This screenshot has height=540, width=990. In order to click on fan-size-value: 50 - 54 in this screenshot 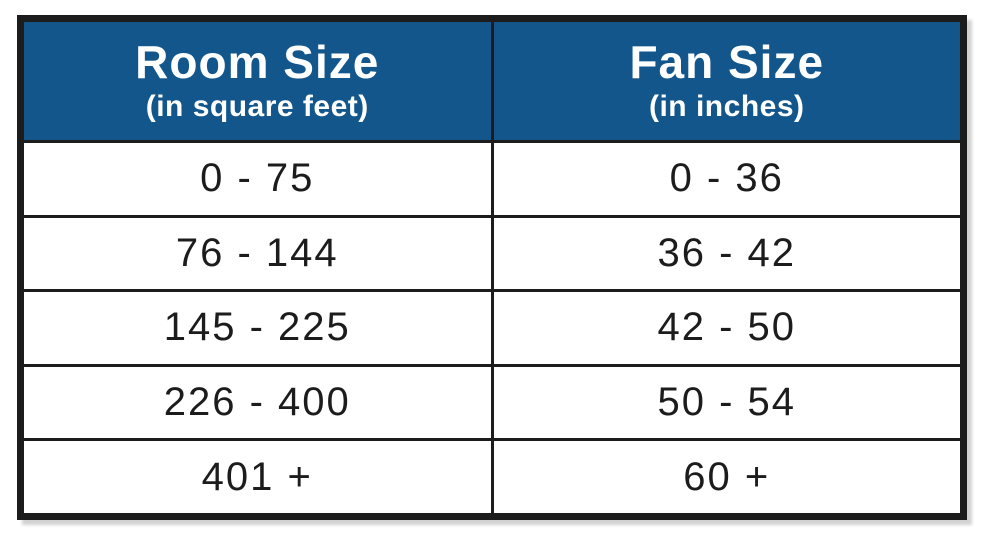, I will do `click(726, 402)`.